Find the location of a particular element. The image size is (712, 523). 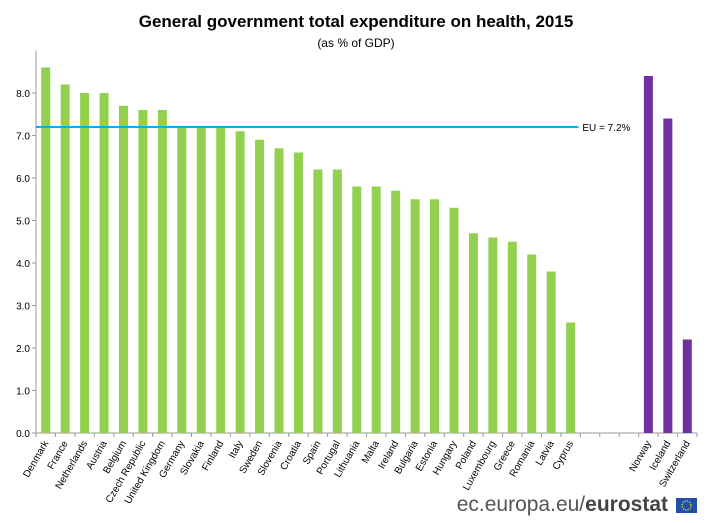

bar-united-kingdom is located at coordinates (162, 271).